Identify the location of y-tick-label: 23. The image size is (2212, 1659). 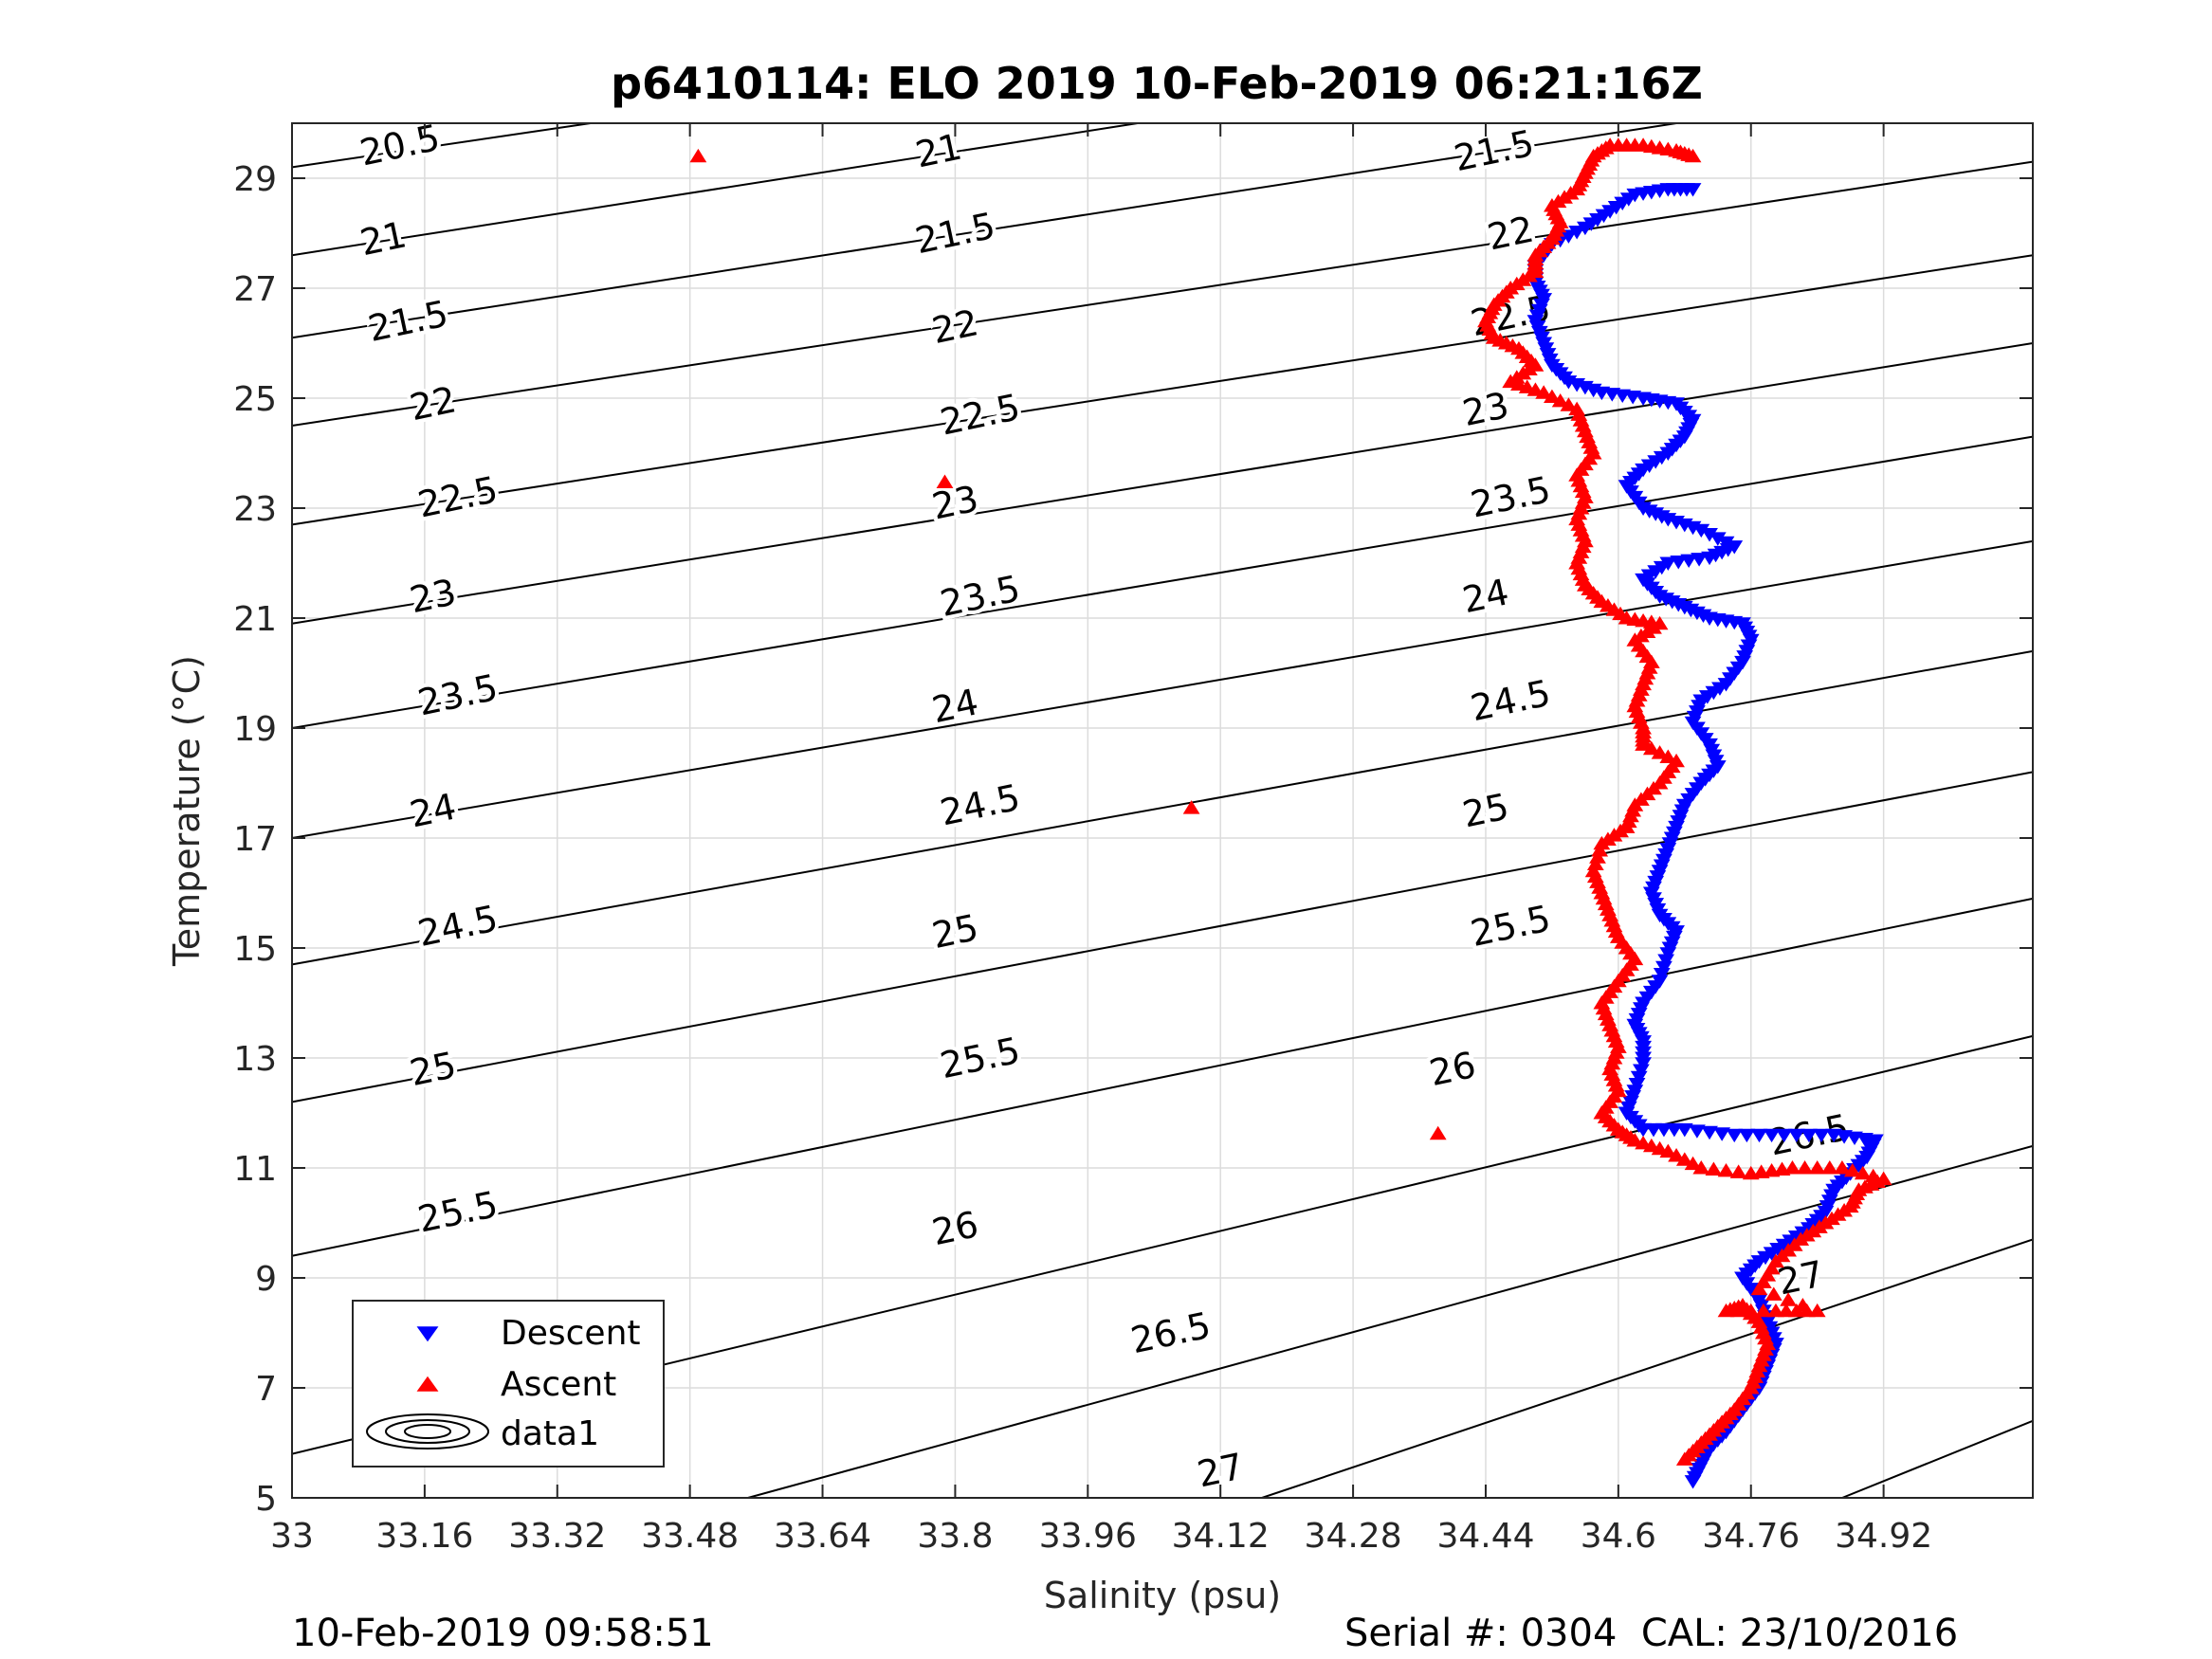
(255, 509).